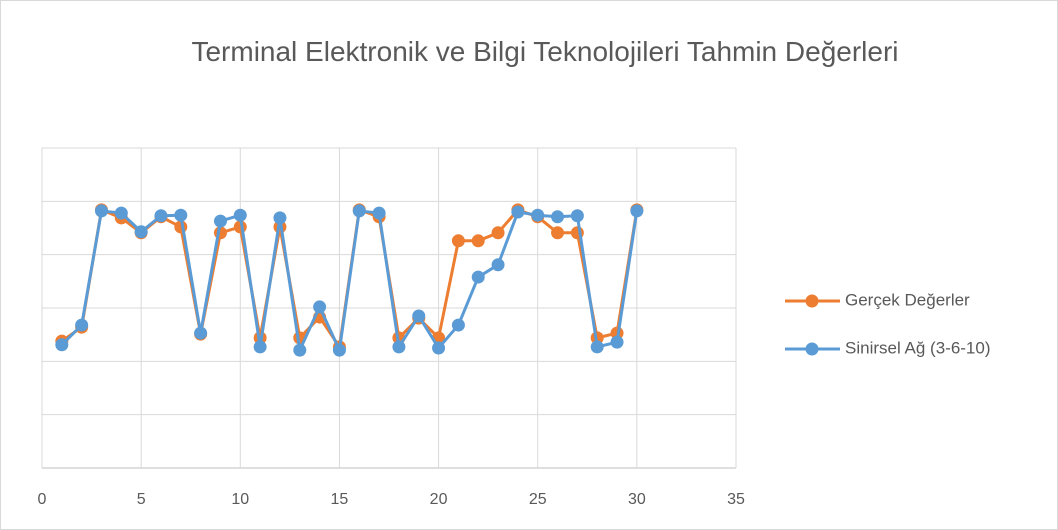  I want to click on legend-label: Gerçek Değerler, so click(907, 299).